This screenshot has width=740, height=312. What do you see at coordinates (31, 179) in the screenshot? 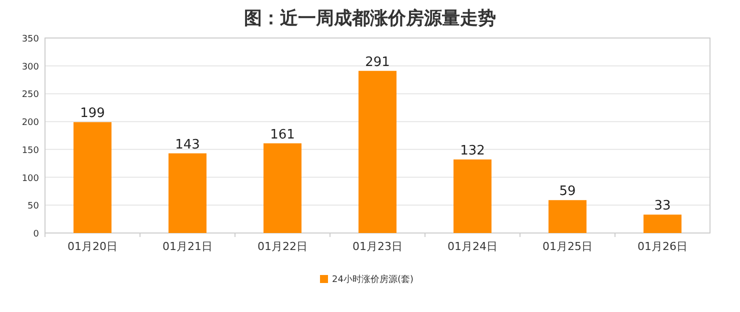
I see `y-tick-label: 100` at bounding box center [31, 179].